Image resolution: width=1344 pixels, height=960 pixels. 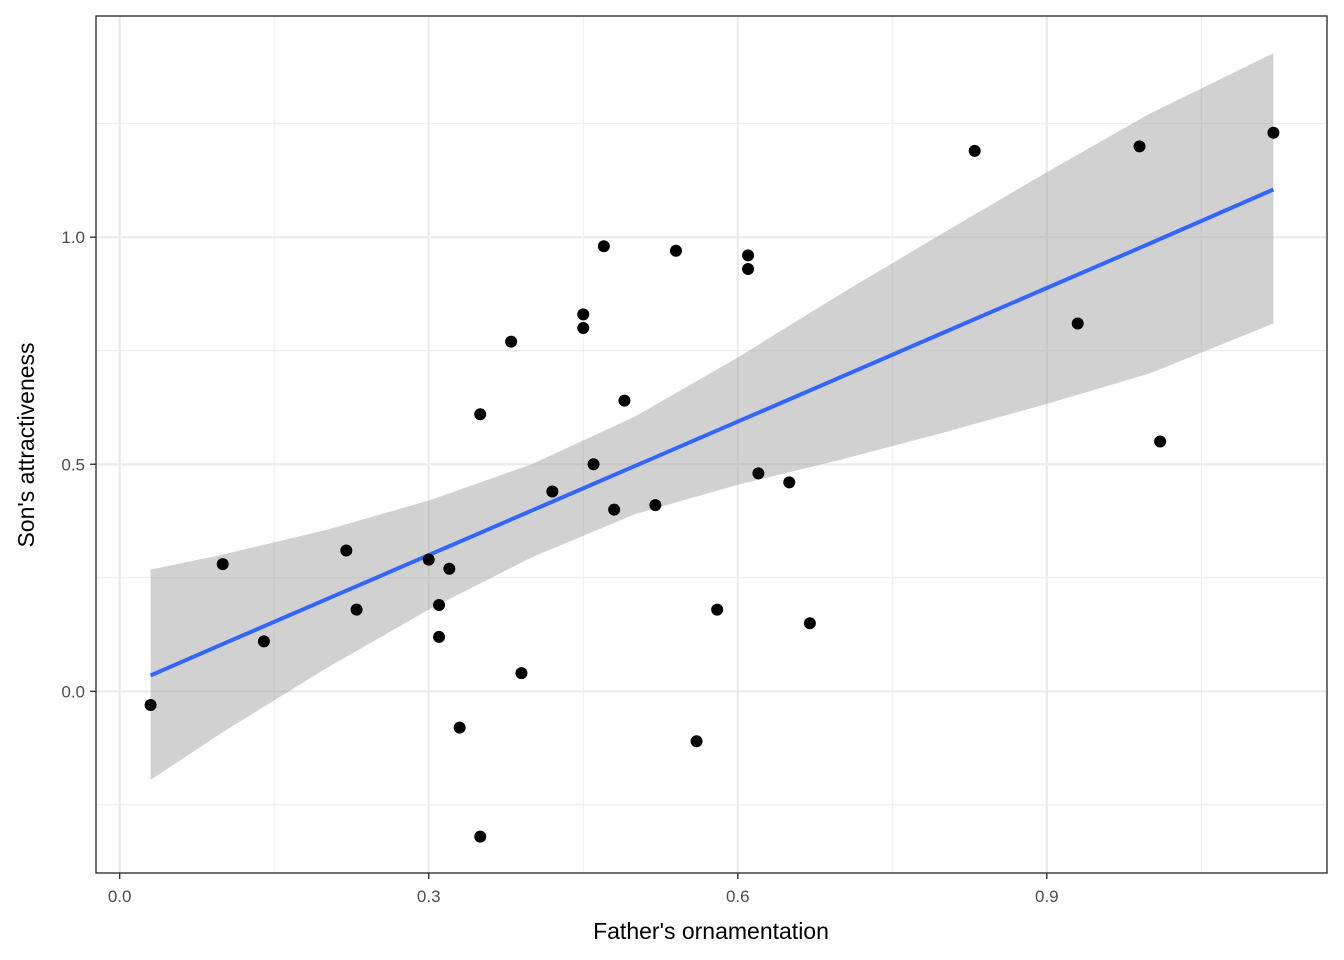 What do you see at coordinates (1047, 896) in the screenshot?
I see `x-tick-label: 0.9` at bounding box center [1047, 896].